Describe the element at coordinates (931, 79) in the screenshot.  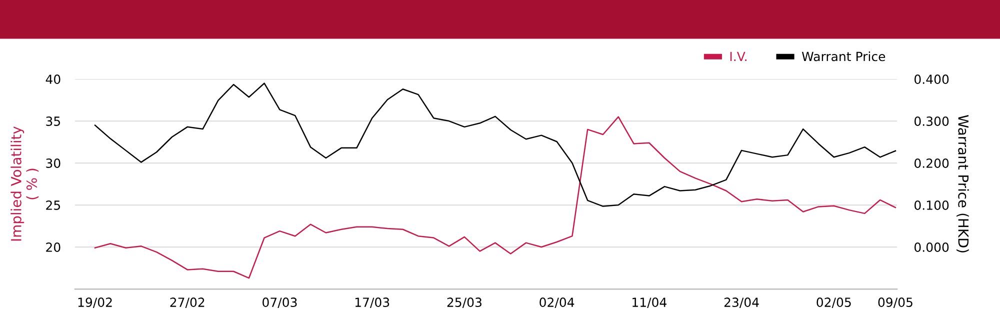
I see `y2-tick-label: 0.400` at that location.